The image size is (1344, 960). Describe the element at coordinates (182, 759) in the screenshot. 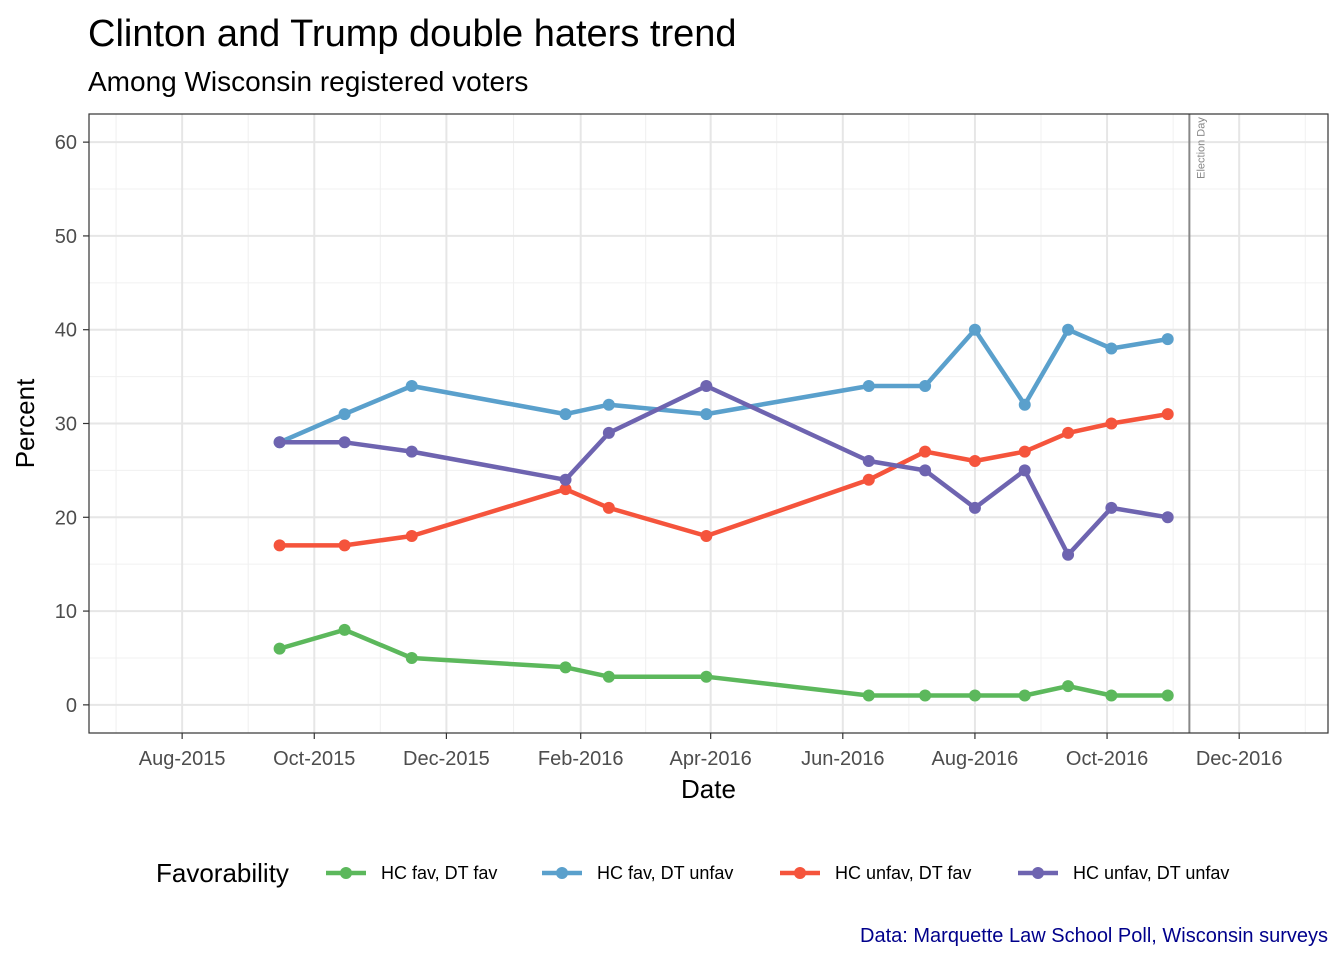

I see `x-tick-label: Aug-2015` at that location.